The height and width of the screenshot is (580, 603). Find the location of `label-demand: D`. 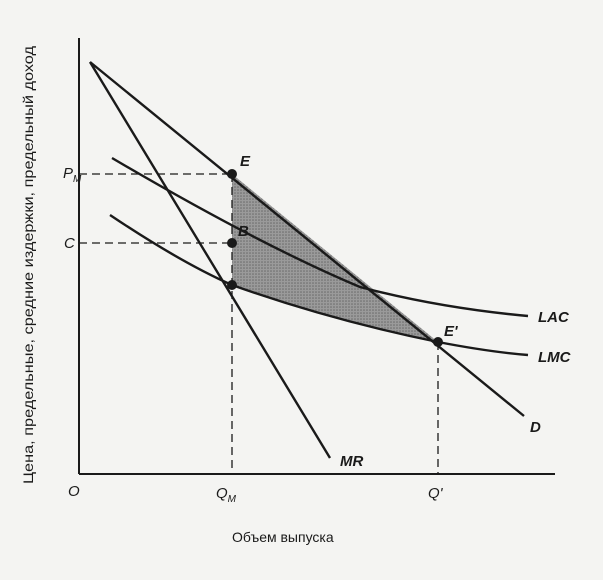

label-demand: D is located at coordinates (535, 427).